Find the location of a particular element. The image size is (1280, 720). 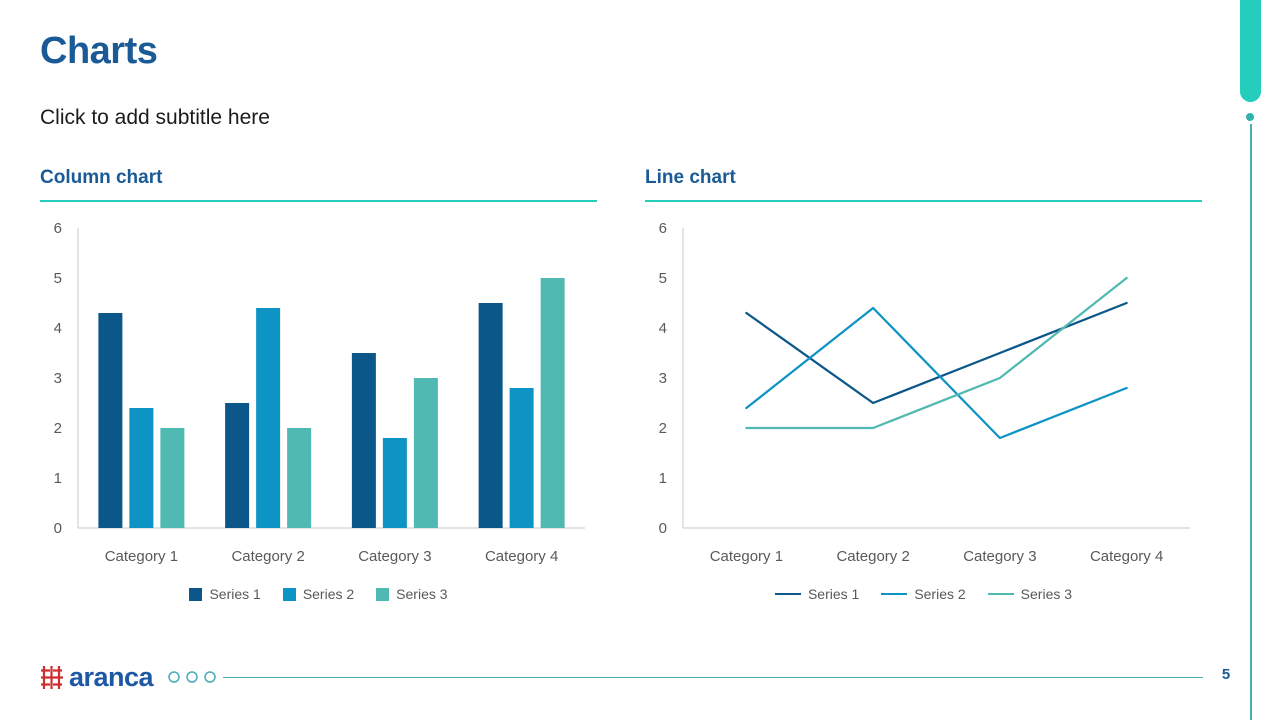

column-chart-legend: Series 1 Series 2 Series 3 is located at coordinates (318, 594).